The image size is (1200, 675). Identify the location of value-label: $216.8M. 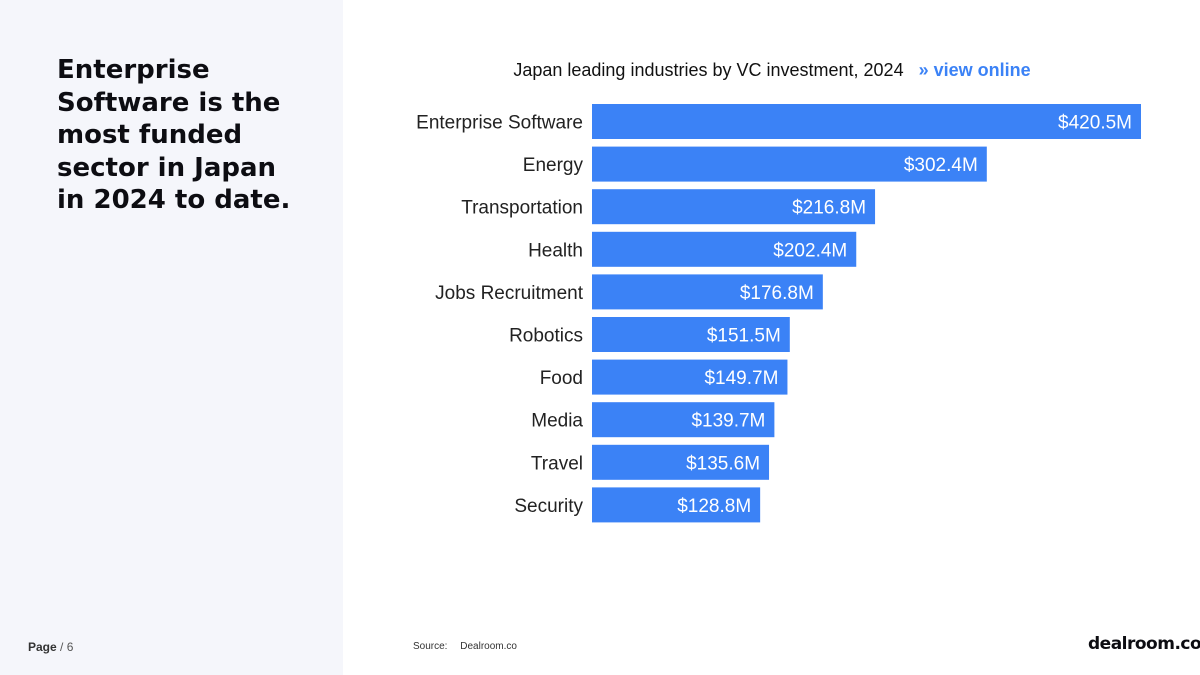
(829, 208).